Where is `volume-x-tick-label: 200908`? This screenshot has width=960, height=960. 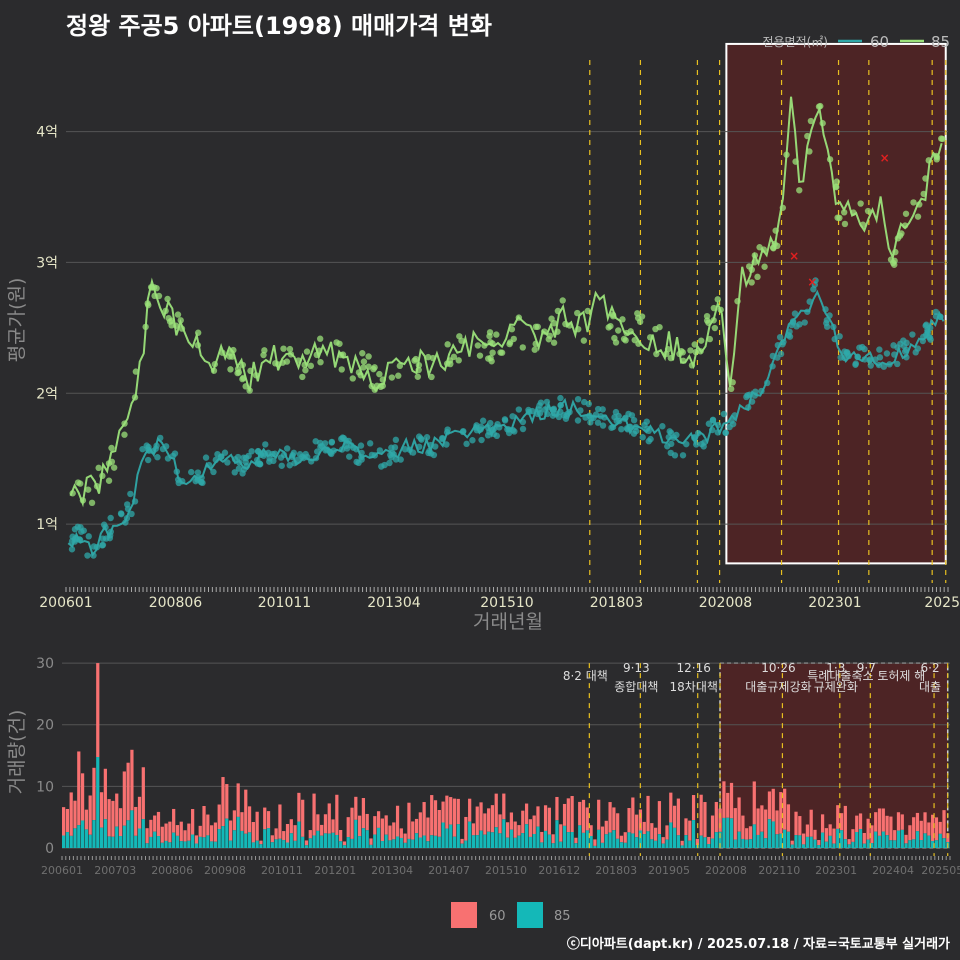 volume-x-tick-label: 200908 is located at coordinates (225, 870).